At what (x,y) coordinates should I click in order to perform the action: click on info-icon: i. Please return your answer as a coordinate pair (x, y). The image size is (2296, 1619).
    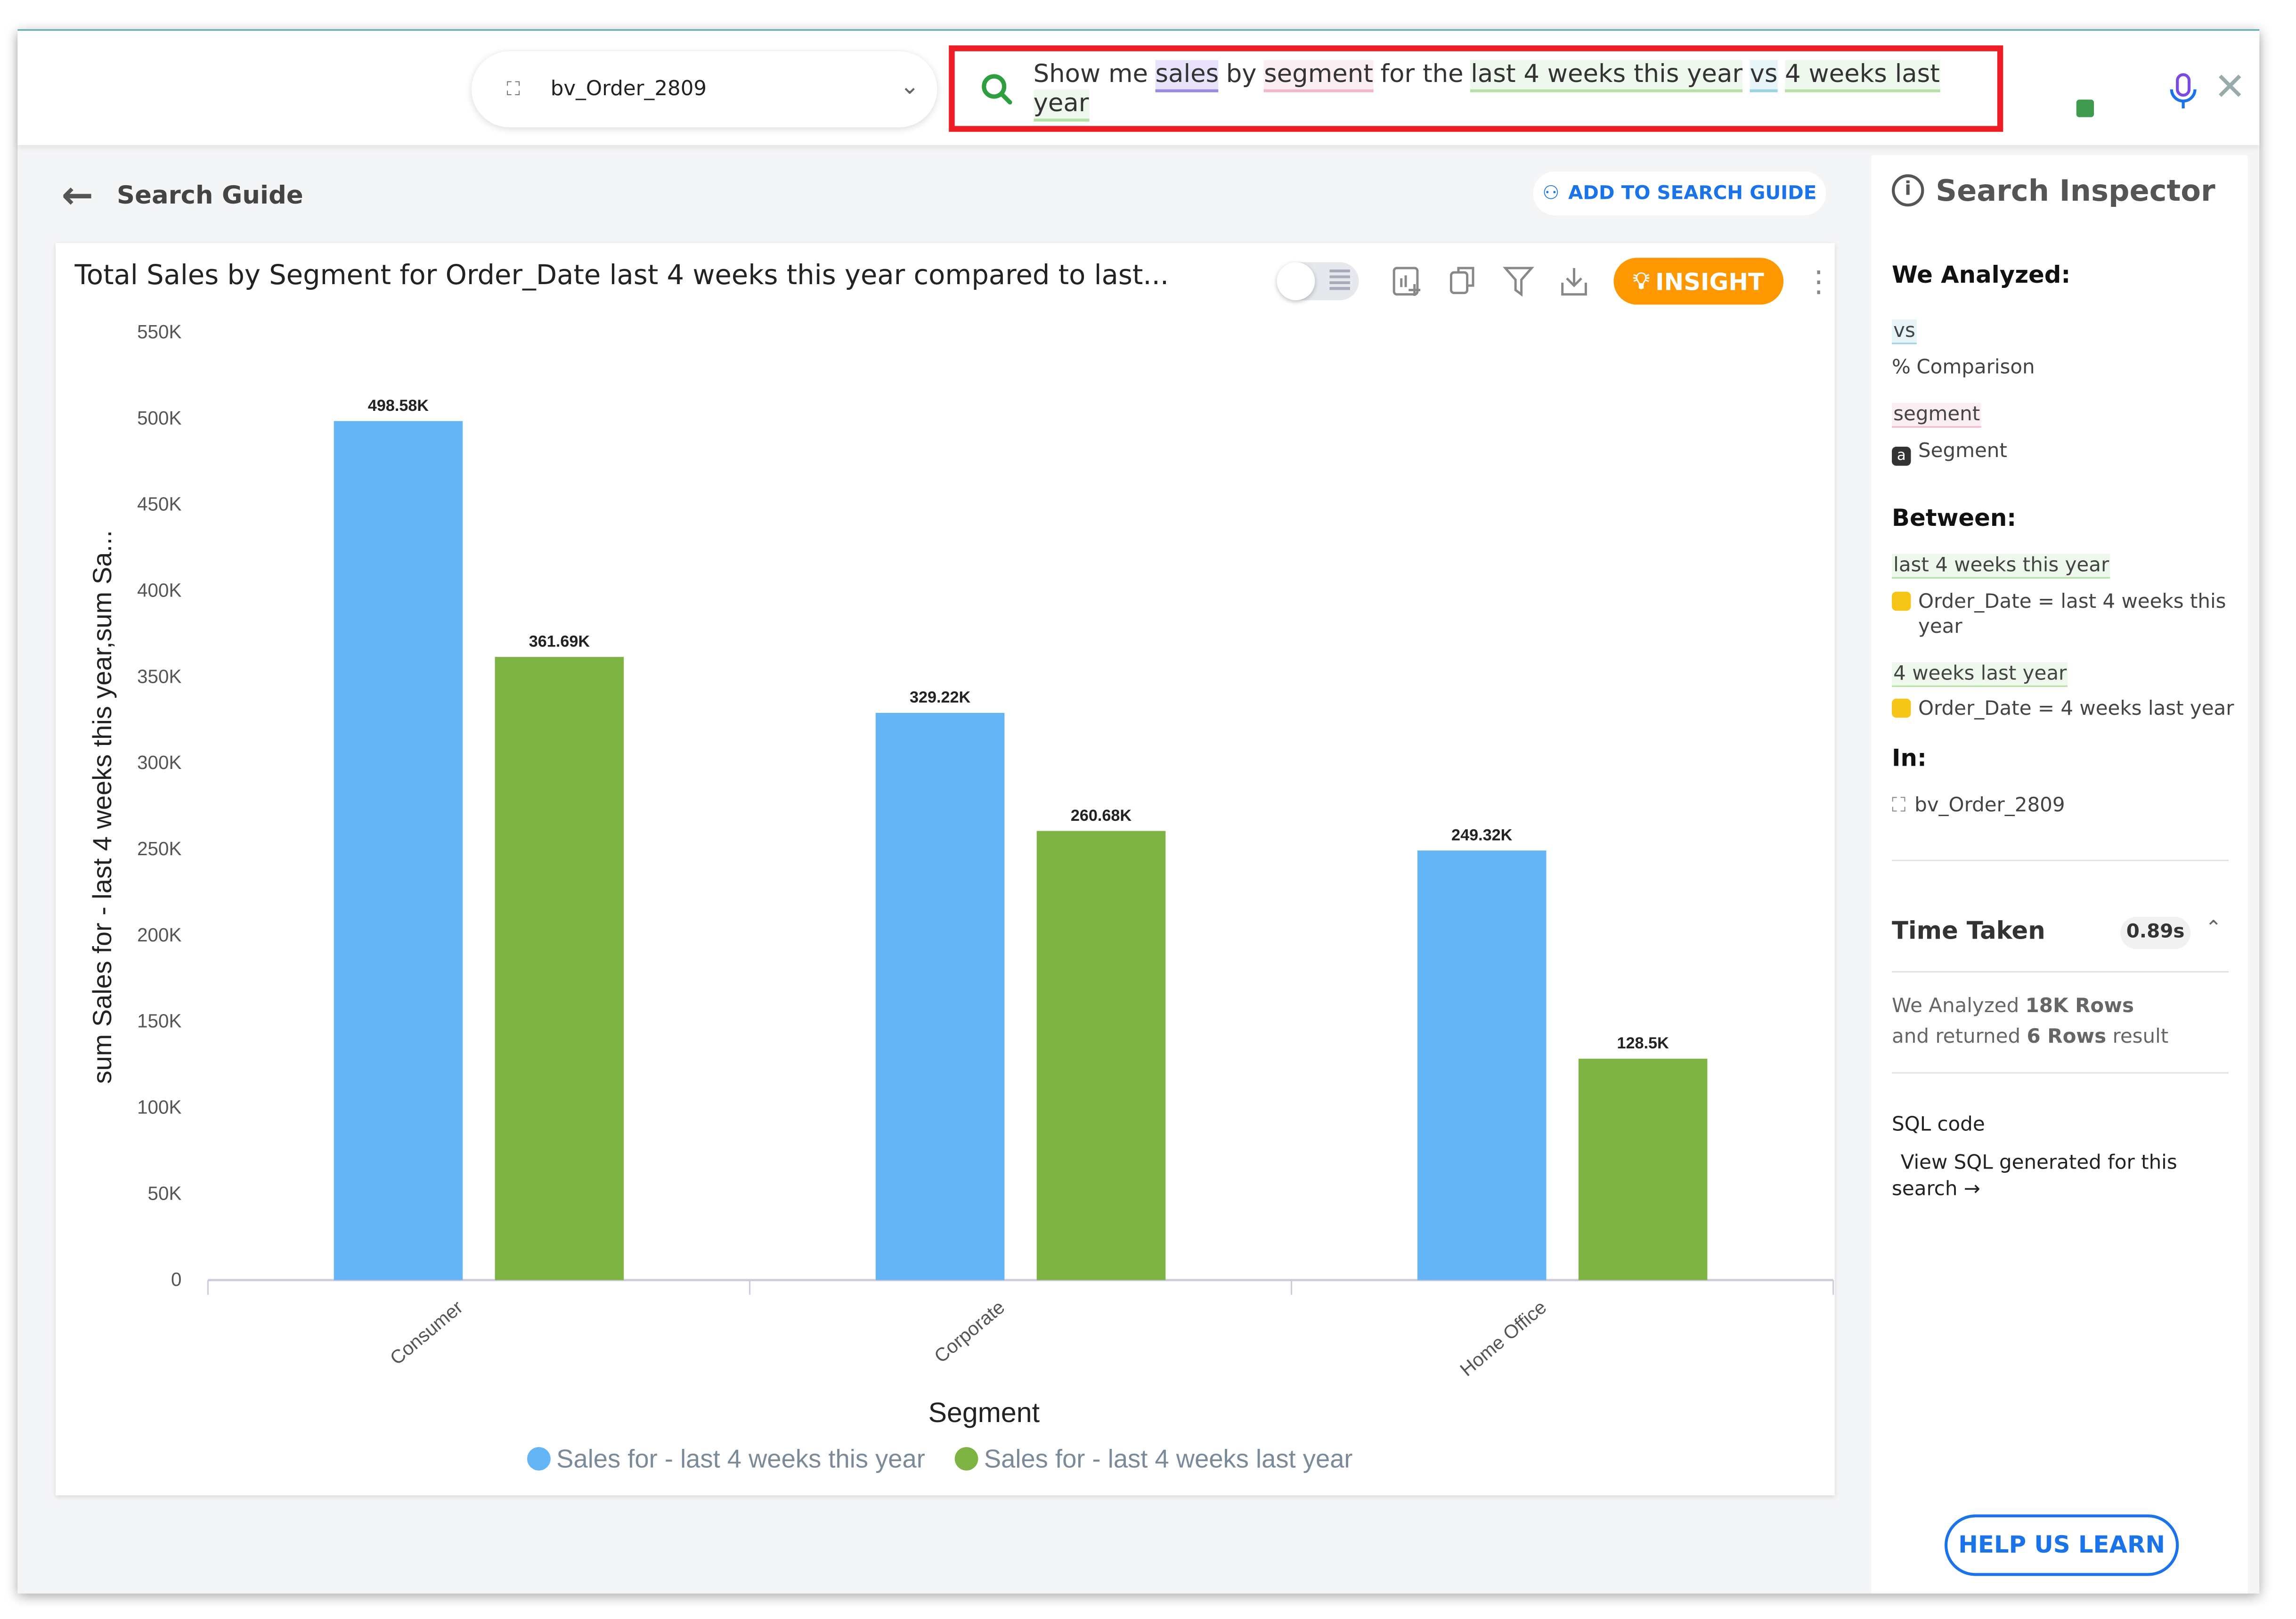
    Looking at the image, I should click on (1908, 190).